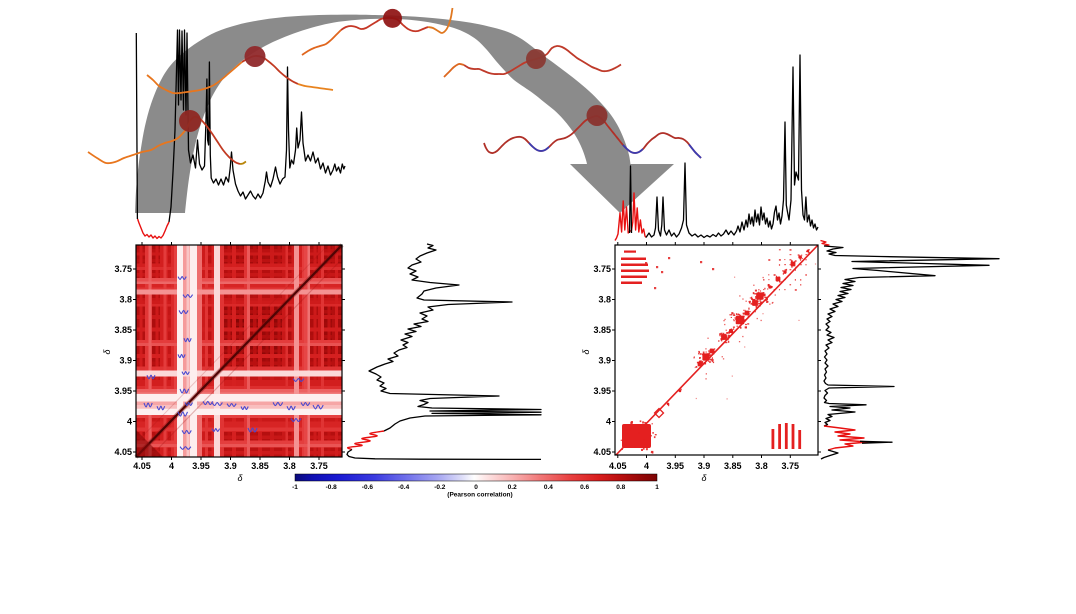  Describe the element at coordinates (295, 487) in the screenshot. I see `svg-text: -1` at that location.